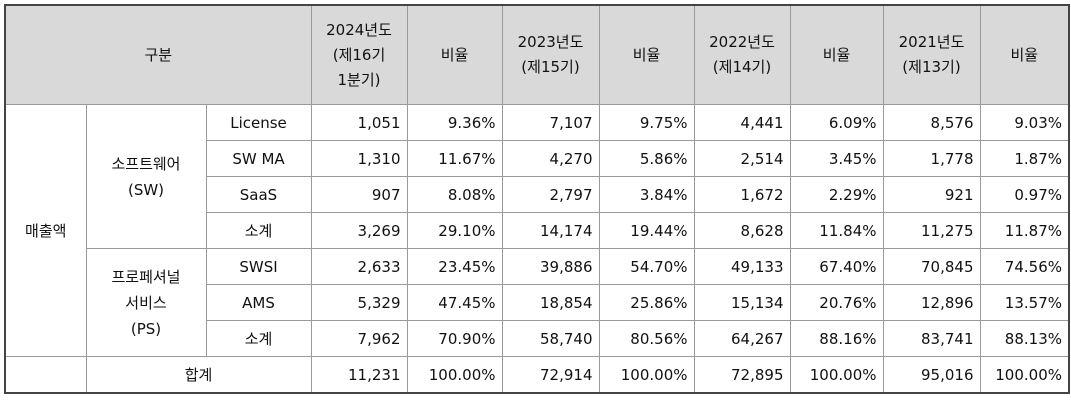 The height and width of the screenshot is (407, 1071). I want to click on cell: 1.87%, so click(1024, 158).